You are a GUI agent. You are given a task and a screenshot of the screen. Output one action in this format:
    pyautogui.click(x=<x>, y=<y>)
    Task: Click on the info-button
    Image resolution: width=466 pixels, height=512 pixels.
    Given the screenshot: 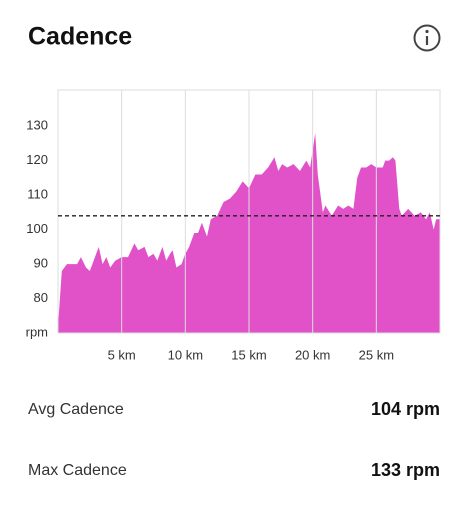 What is the action you would take?
    pyautogui.click(x=427, y=38)
    